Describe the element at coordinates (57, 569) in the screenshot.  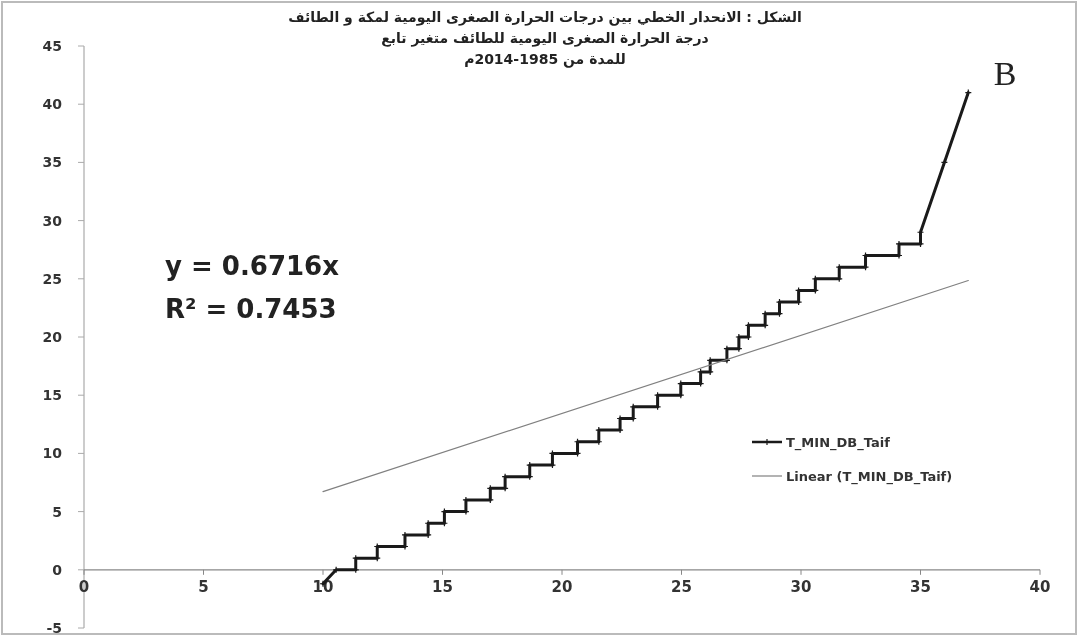
I see `y-tick-label: 0` at that location.